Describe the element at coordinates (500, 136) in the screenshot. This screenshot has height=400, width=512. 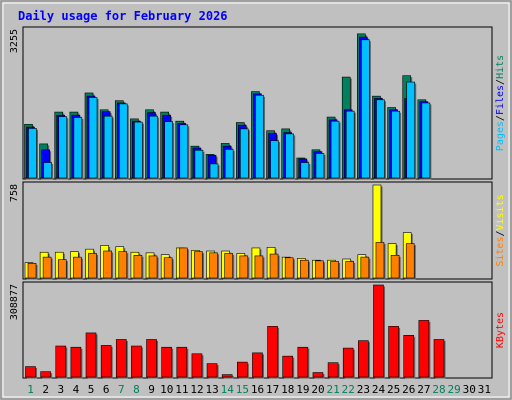
I see `legend-item: Pages` at that location.